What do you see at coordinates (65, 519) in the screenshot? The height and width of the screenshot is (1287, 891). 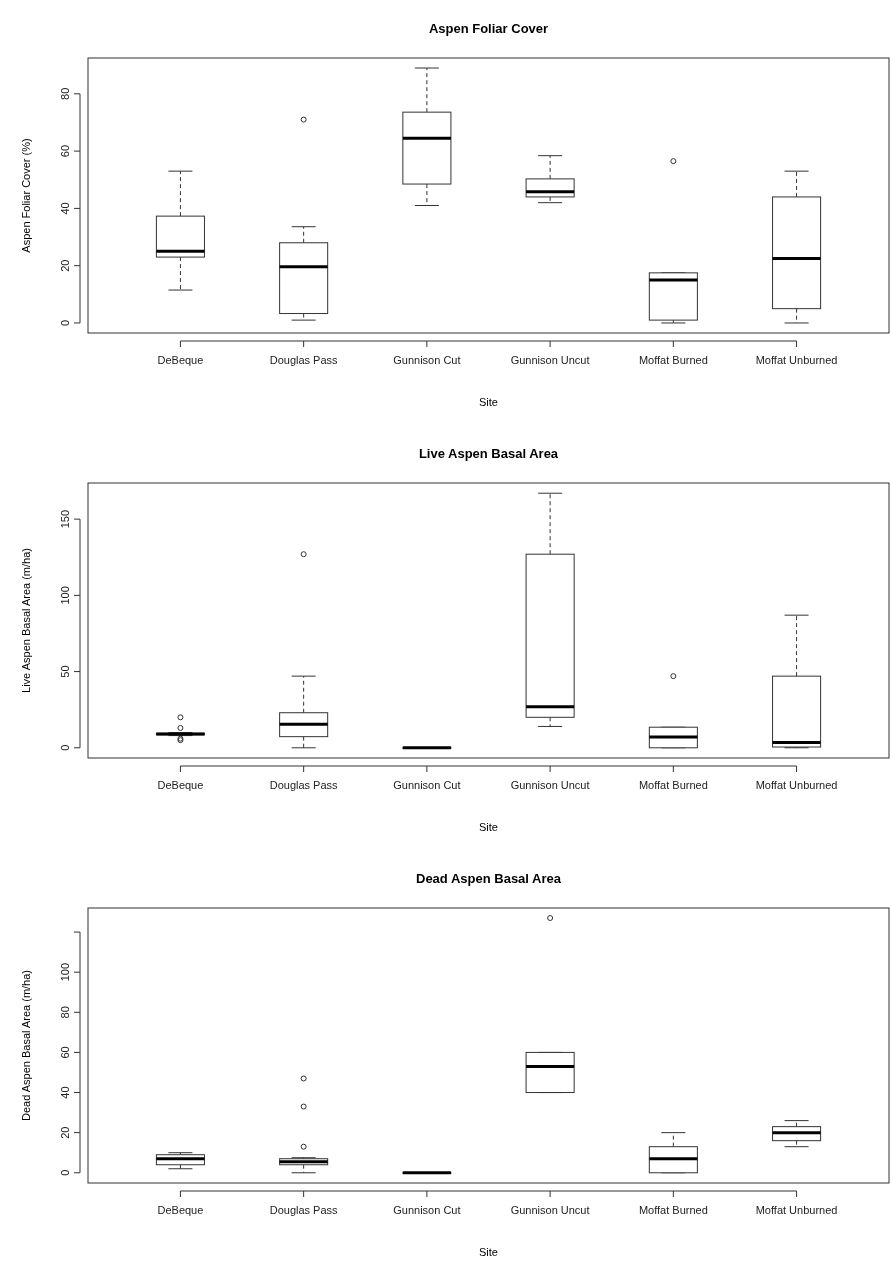 I see `y-tick-label: 150` at bounding box center [65, 519].